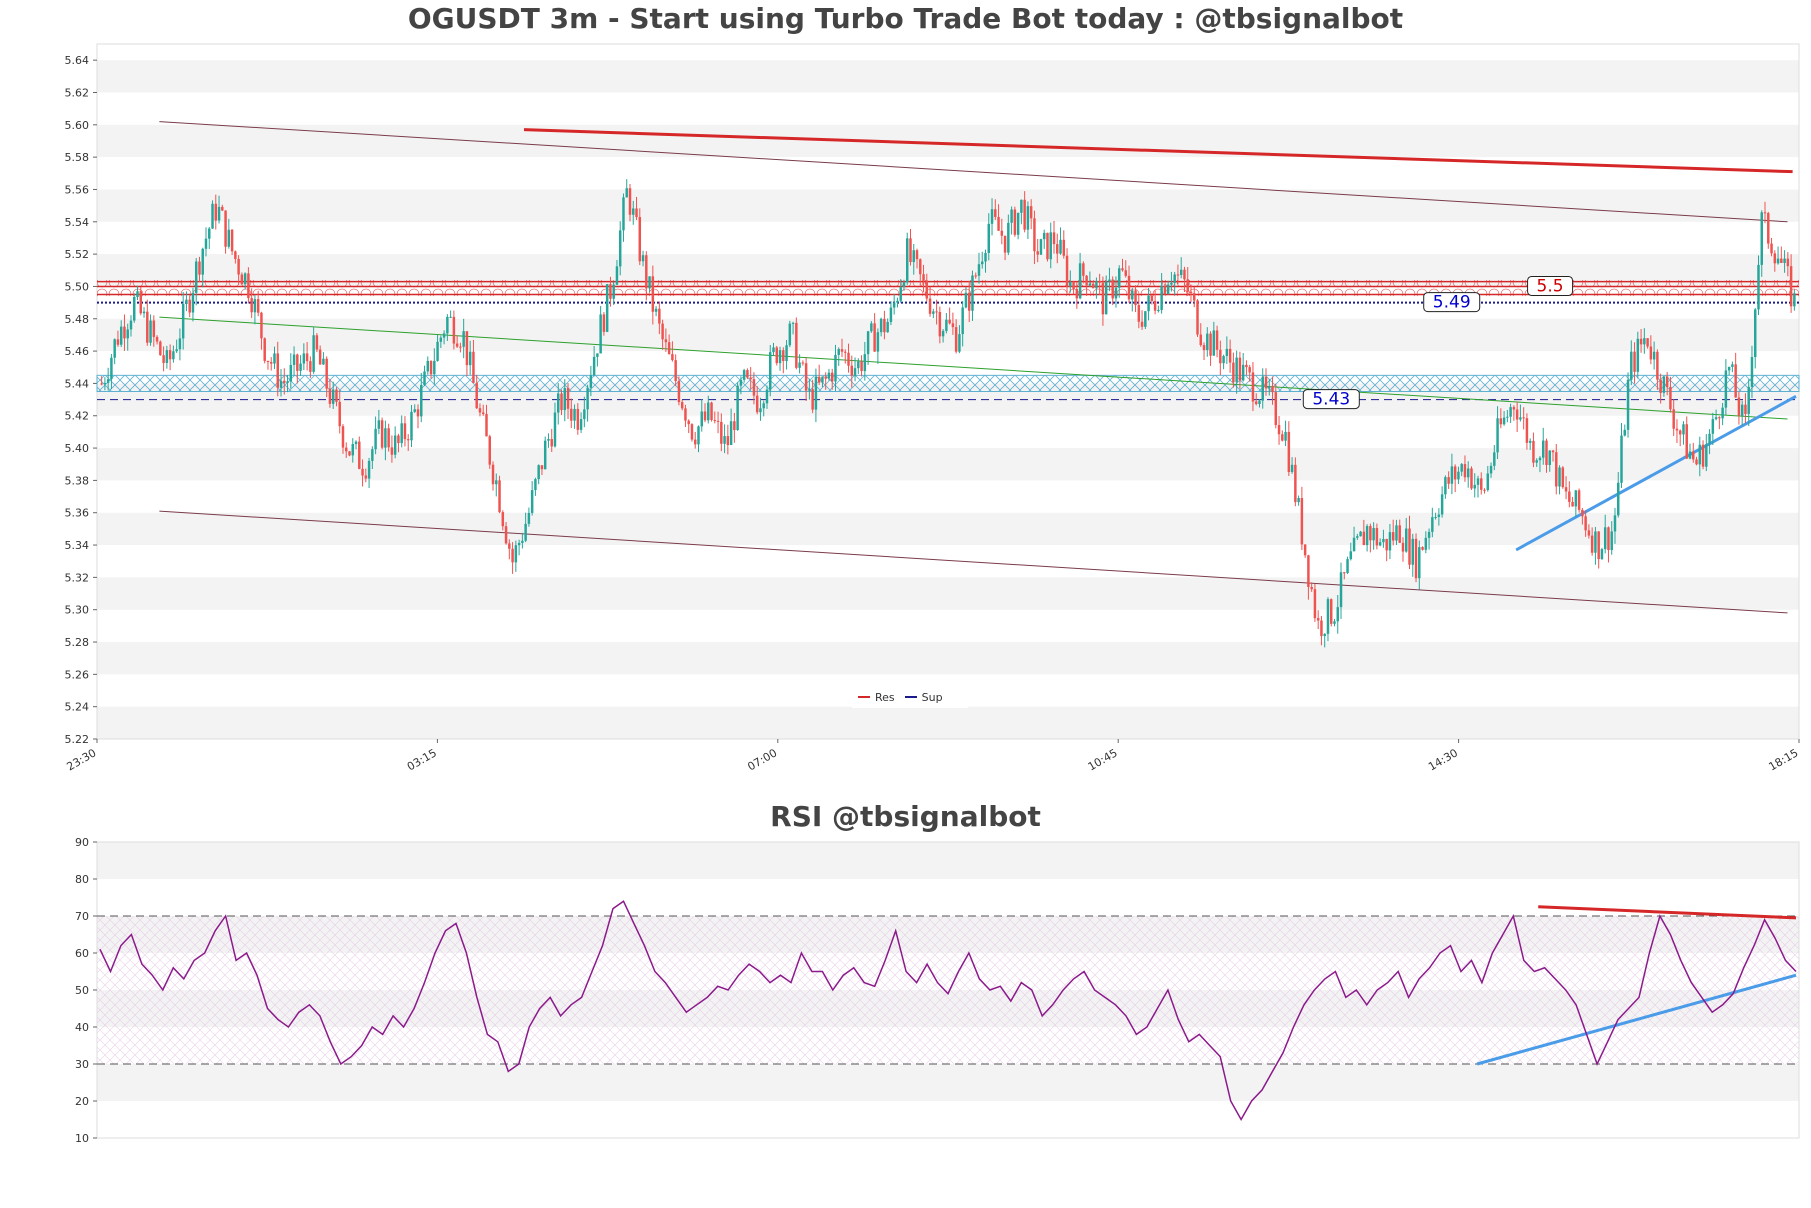  Describe the element at coordinates (82, 1138) in the screenshot. I see `rsi-y-tick-label: 10` at that location.